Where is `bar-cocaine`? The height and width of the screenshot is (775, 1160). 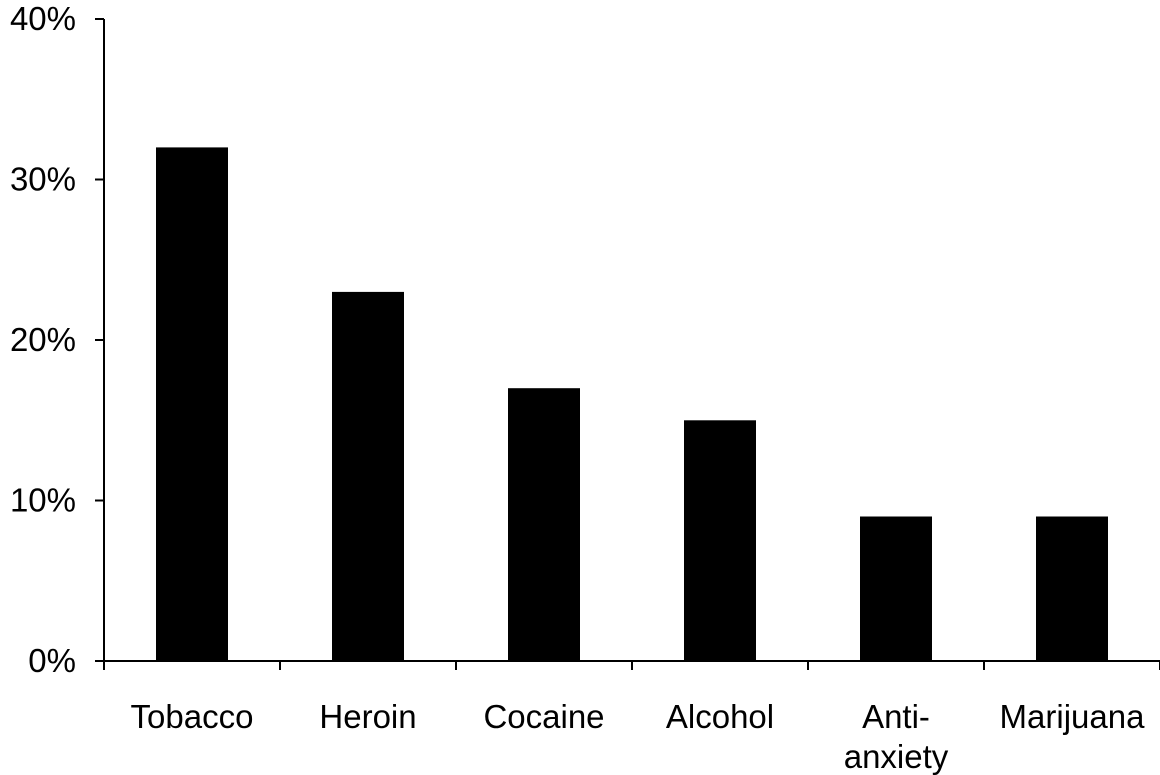 bar-cocaine is located at coordinates (544, 524).